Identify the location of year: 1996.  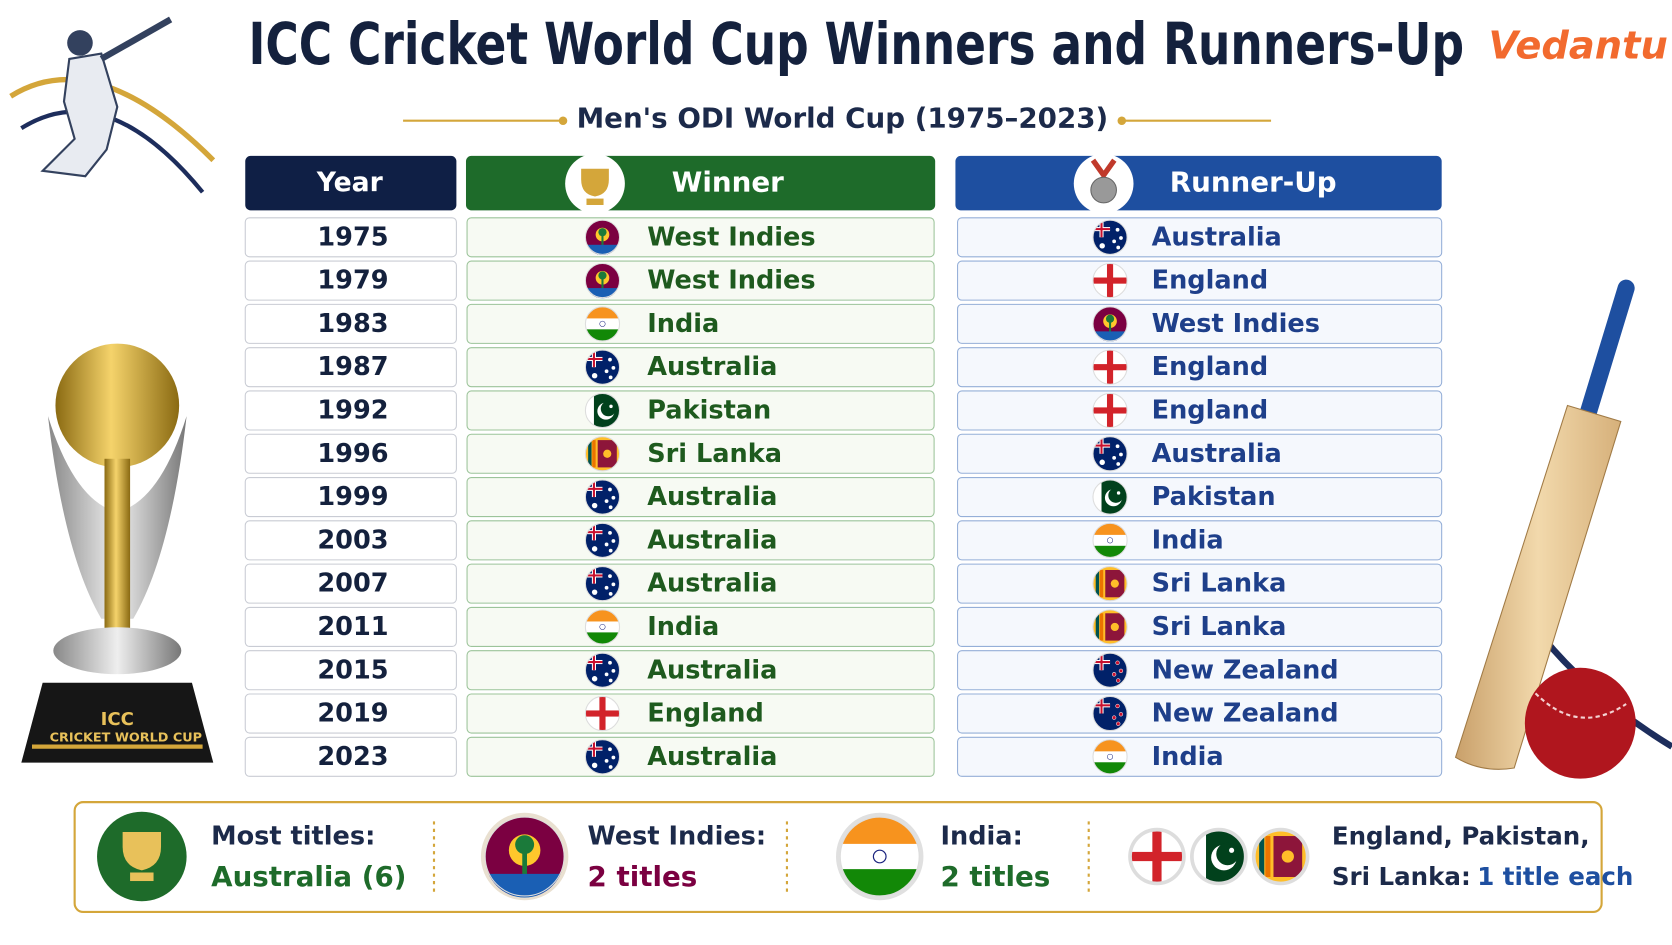
(352, 454).